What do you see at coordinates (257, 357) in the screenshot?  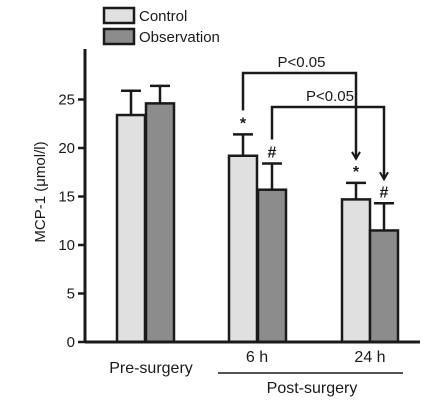 I see `x-tick-label: 6 h` at bounding box center [257, 357].